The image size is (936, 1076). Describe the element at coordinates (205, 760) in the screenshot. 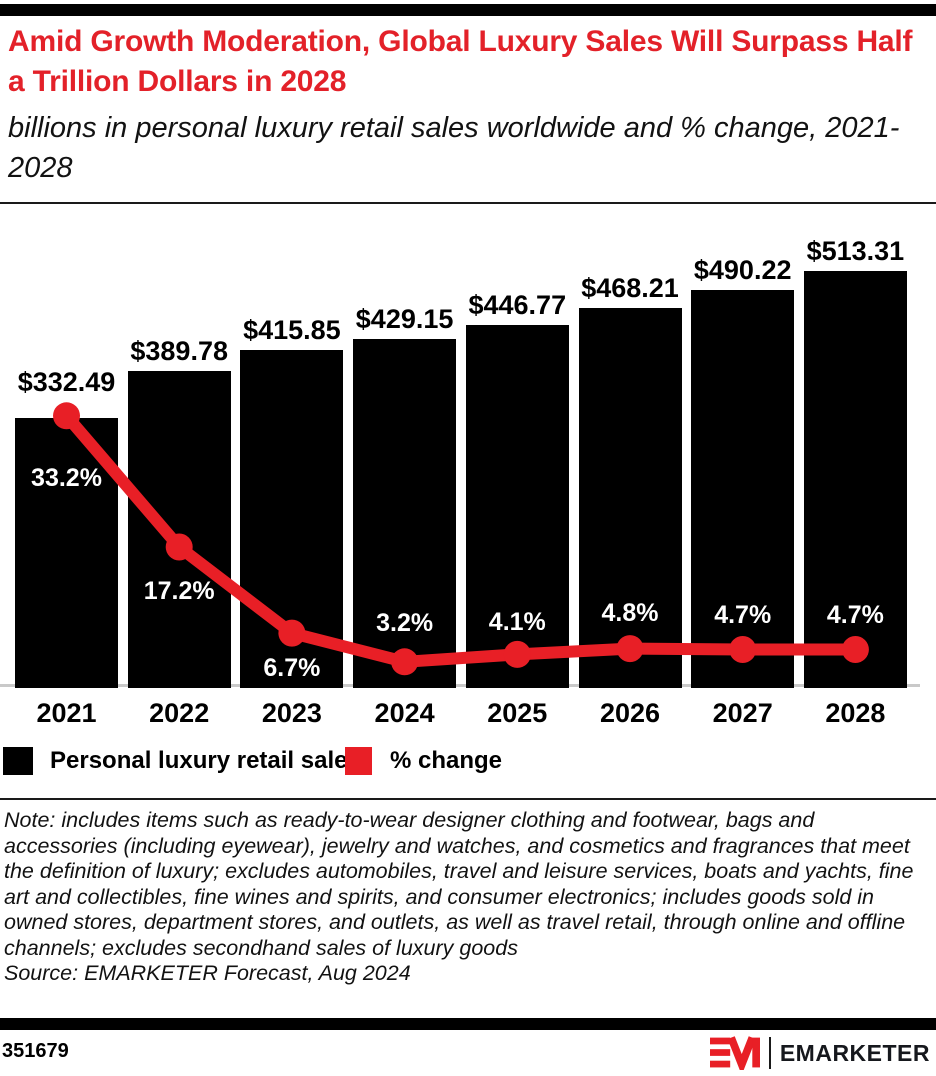

I see `legend-label-sales: Personal luxury retail sales` at that location.